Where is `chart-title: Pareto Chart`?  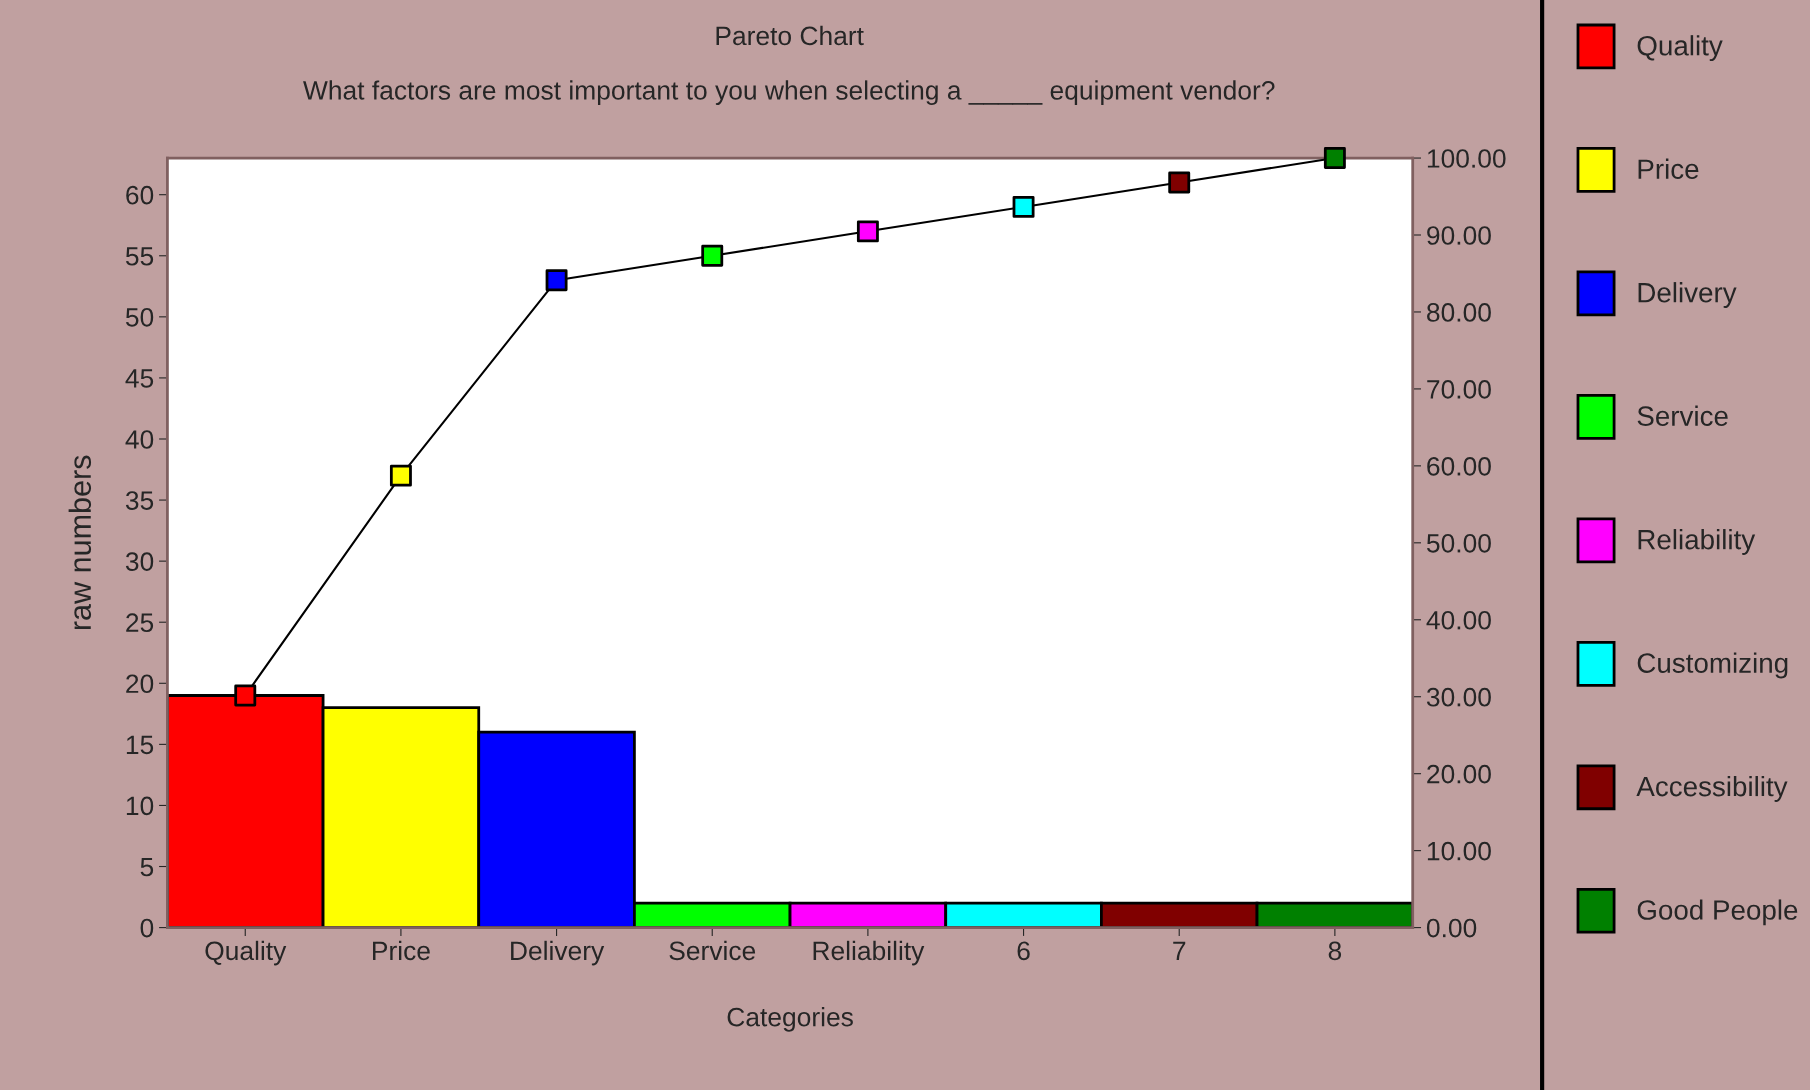
chart-title: Pareto Chart is located at coordinates (790, 35).